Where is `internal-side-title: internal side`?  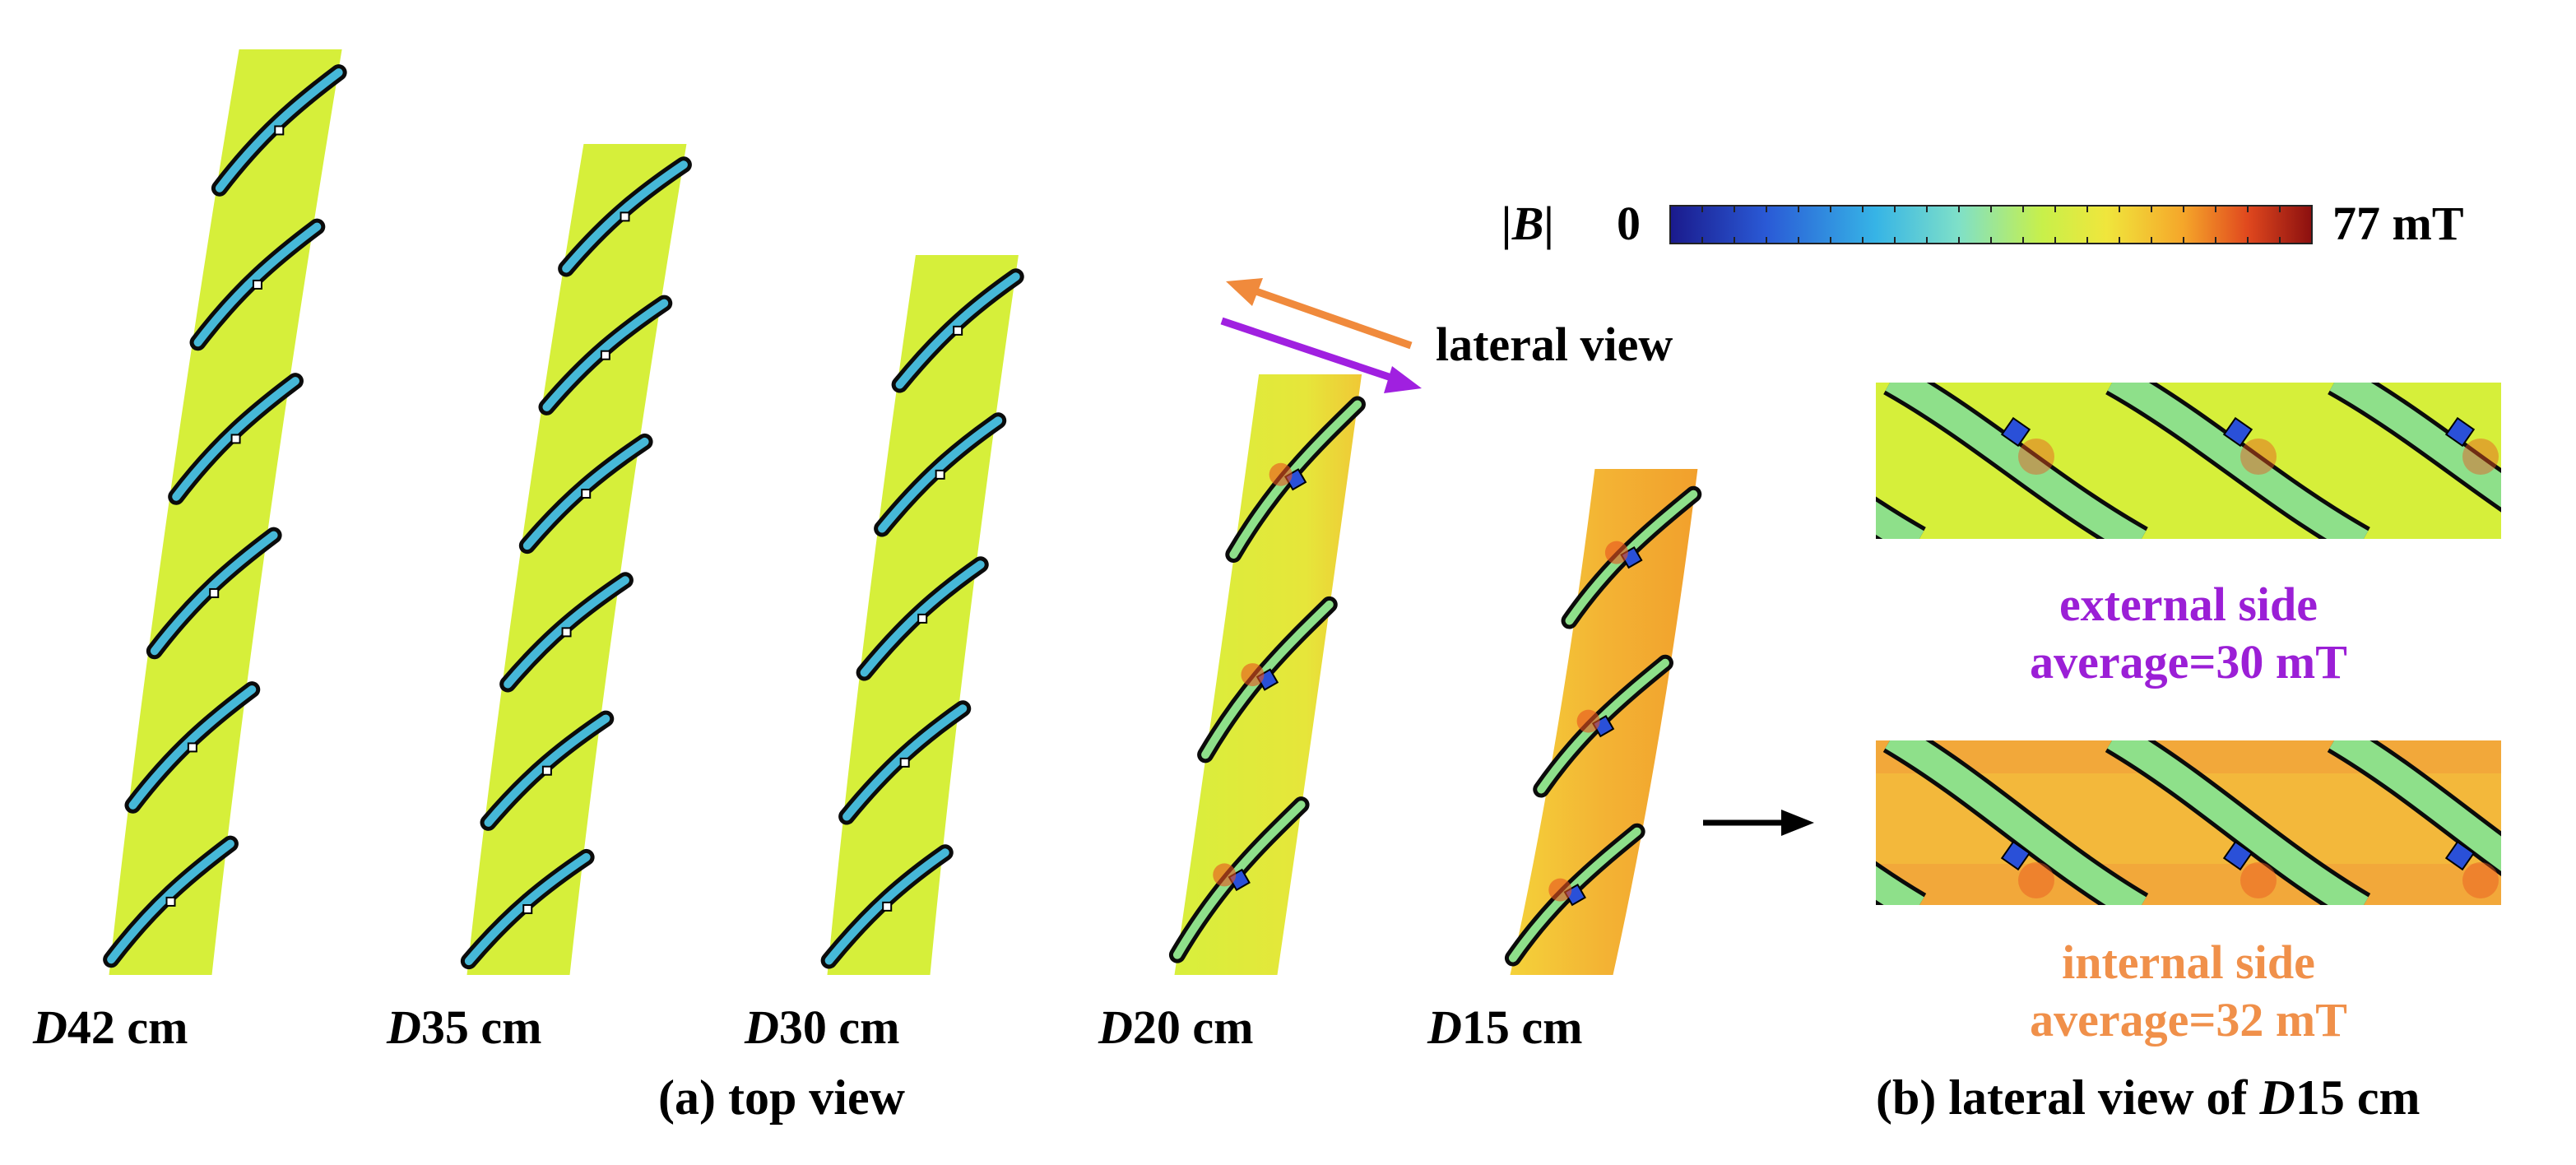 internal-side-title: internal side is located at coordinates (2188, 962).